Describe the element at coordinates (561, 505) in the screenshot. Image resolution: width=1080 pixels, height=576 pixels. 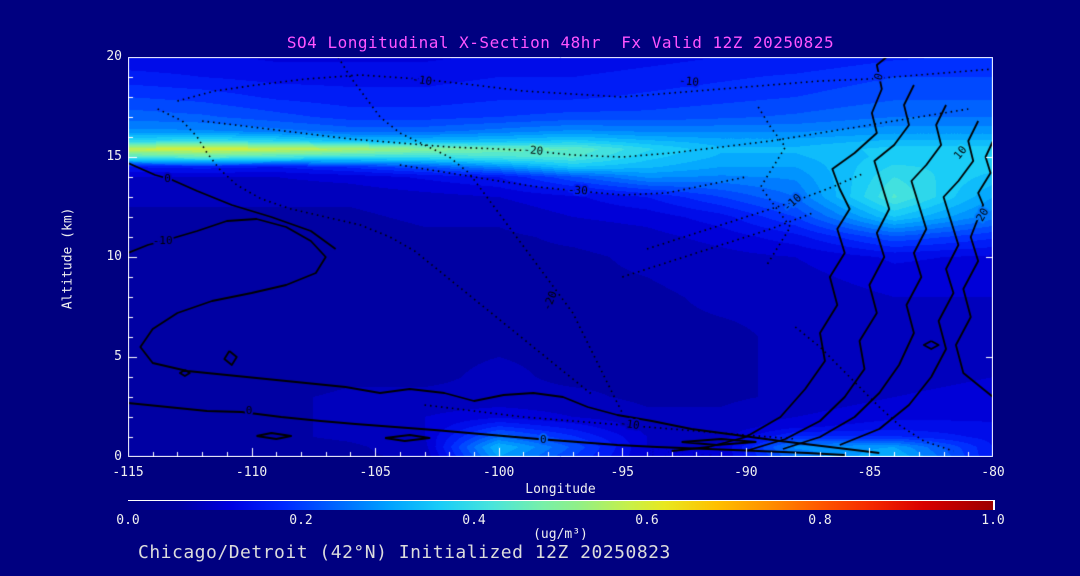
I see `colorbar` at that location.